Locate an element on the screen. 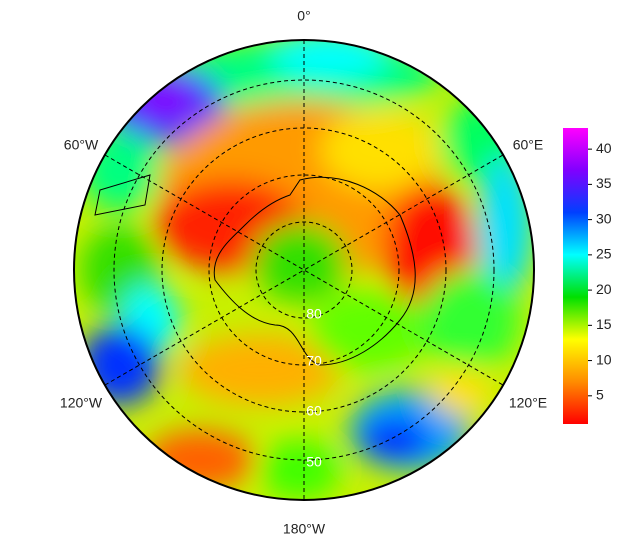 The width and height of the screenshot is (625, 557). colorbar-tick-label: 40 is located at coordinates (604, 148).